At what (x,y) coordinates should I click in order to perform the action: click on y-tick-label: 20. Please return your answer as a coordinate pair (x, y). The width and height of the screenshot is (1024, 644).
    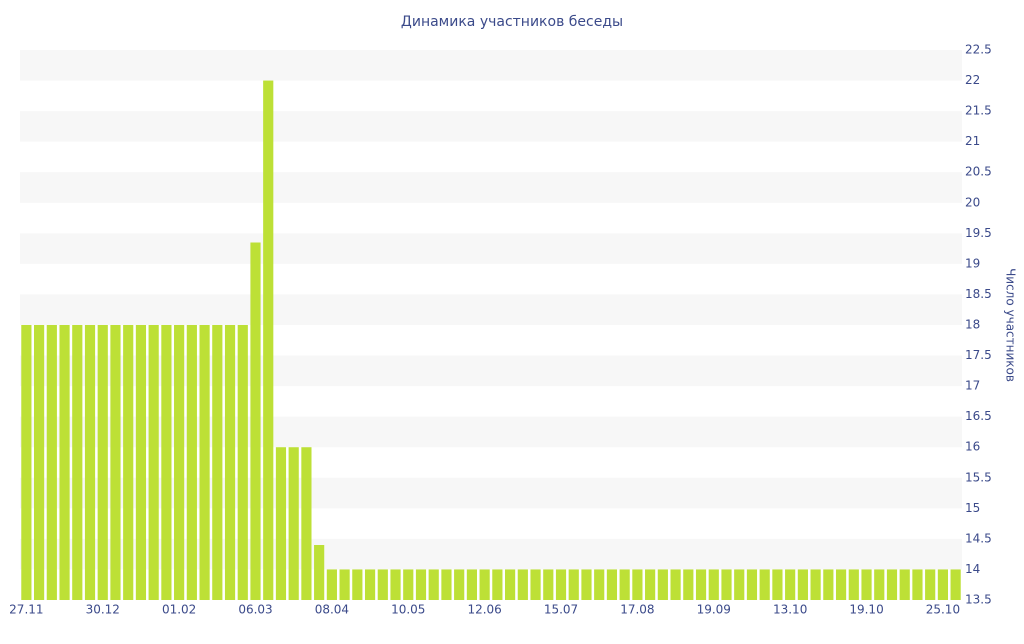
    Looking at the image, I should click on (972, 202).